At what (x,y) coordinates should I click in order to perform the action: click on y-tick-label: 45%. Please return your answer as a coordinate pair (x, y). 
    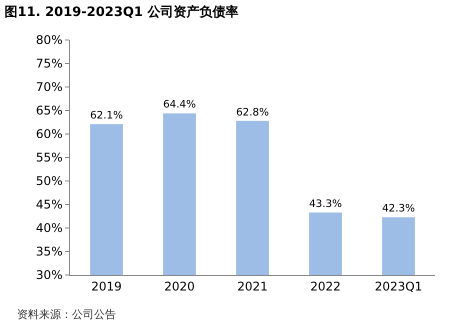
    Looking at the image, I should click on (49, 205).